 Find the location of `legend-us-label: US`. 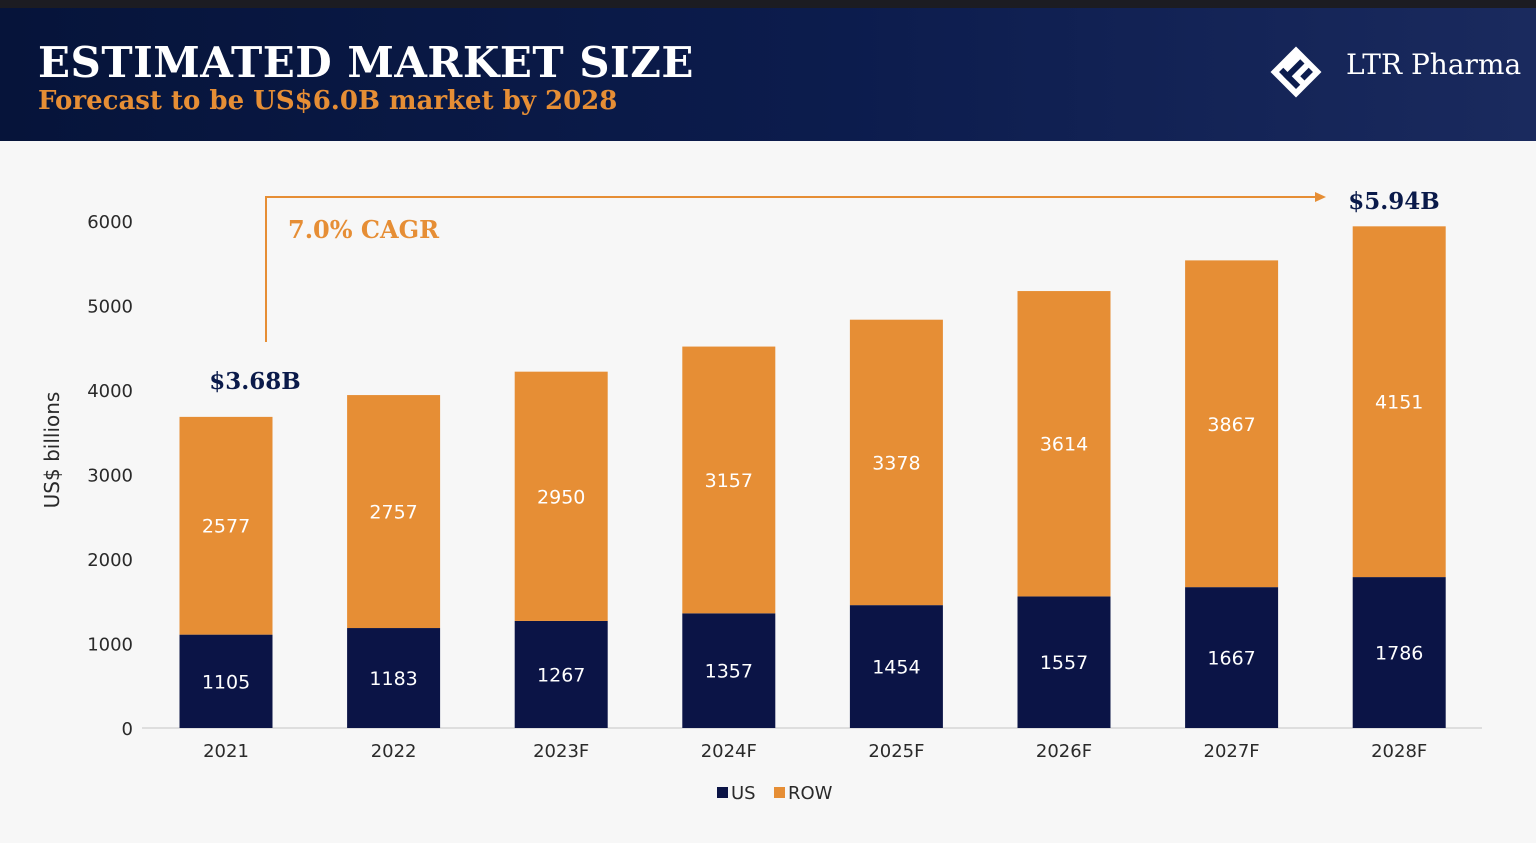

legend-us-label: US is located at coordinates (743, 793).